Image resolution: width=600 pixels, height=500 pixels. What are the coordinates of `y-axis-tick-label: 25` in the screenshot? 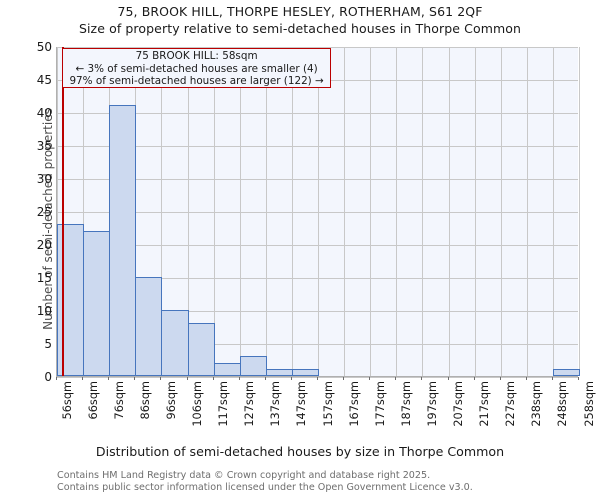 It's located at (44, 212).